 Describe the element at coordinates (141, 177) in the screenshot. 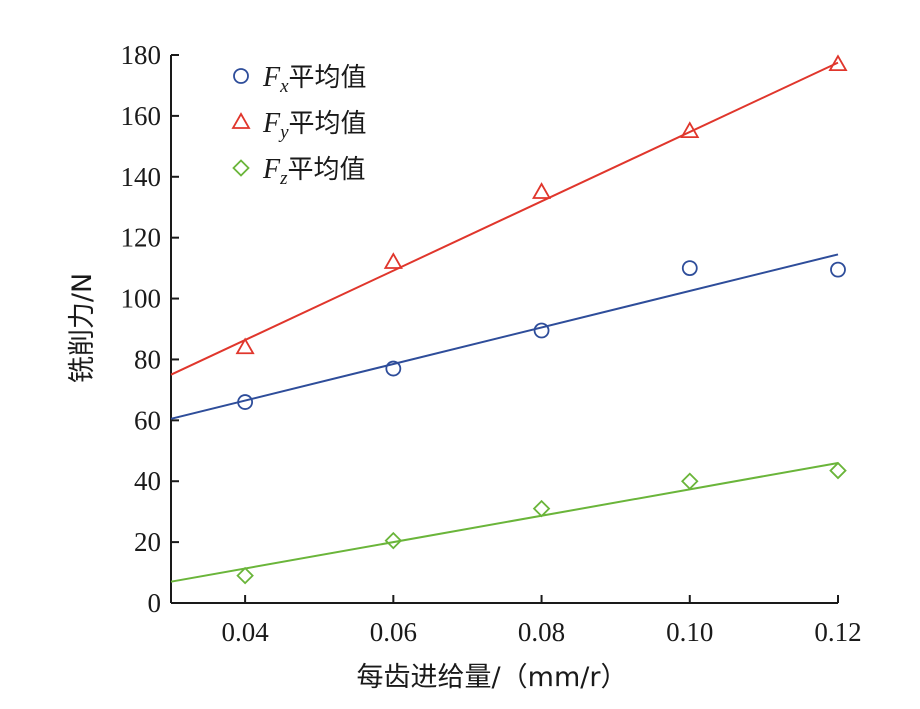

I see `y-tick-label: 140` at that location.